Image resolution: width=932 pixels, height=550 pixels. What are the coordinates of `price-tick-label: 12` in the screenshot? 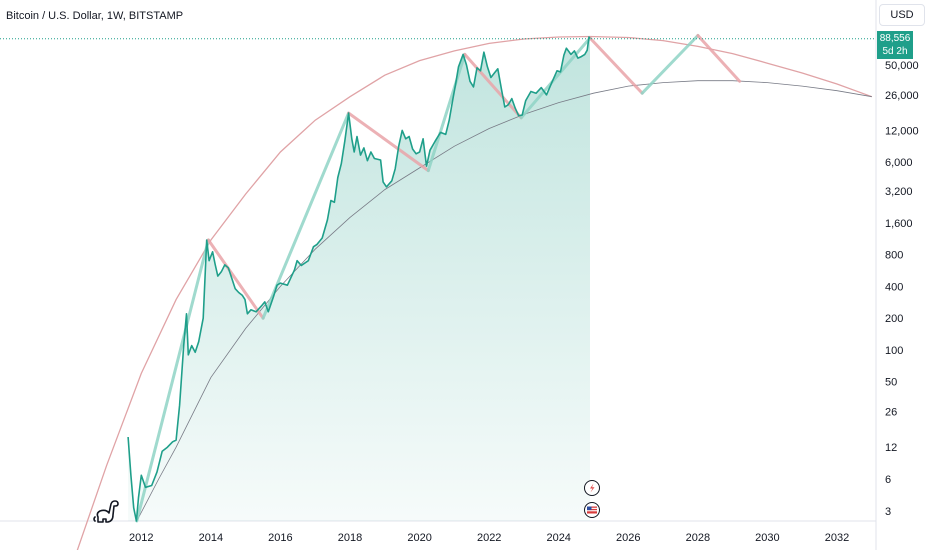 It's located at (891, 448).